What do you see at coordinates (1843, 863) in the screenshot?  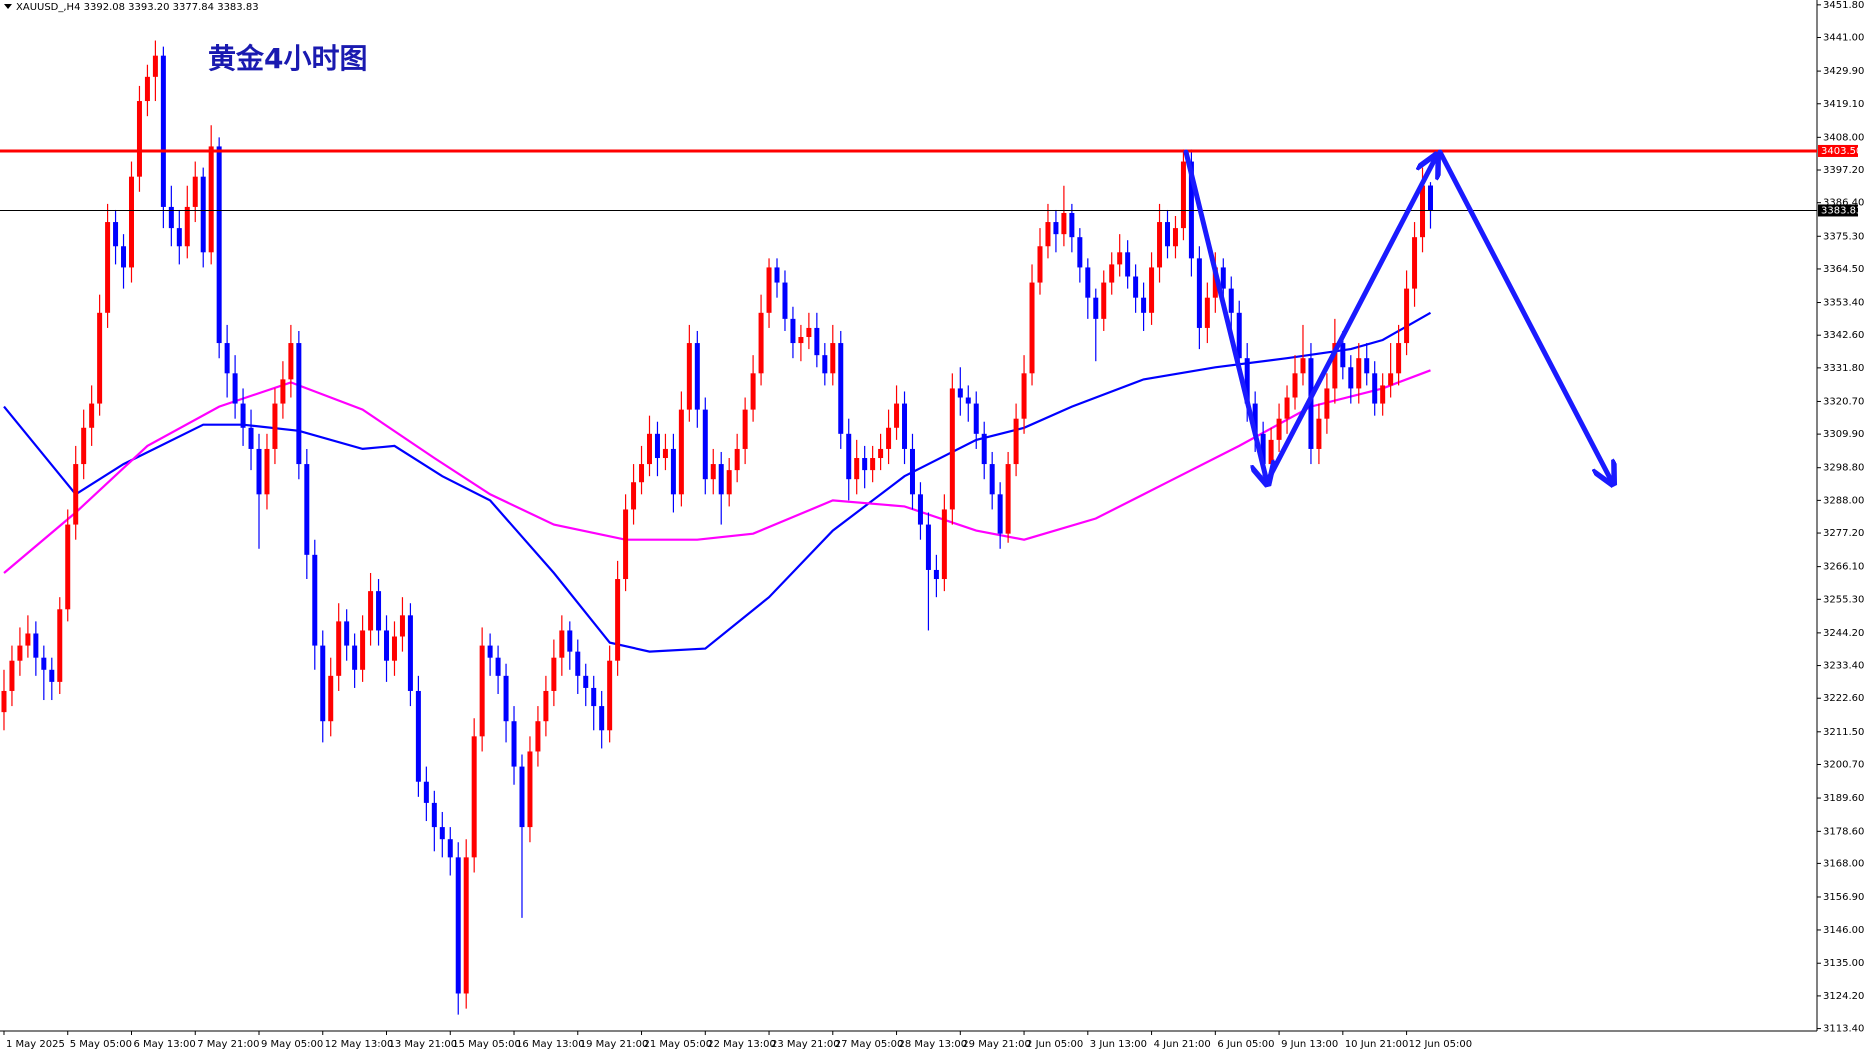 I see `y-tick-label: 3168.00` at bounding box center [1843, 863].